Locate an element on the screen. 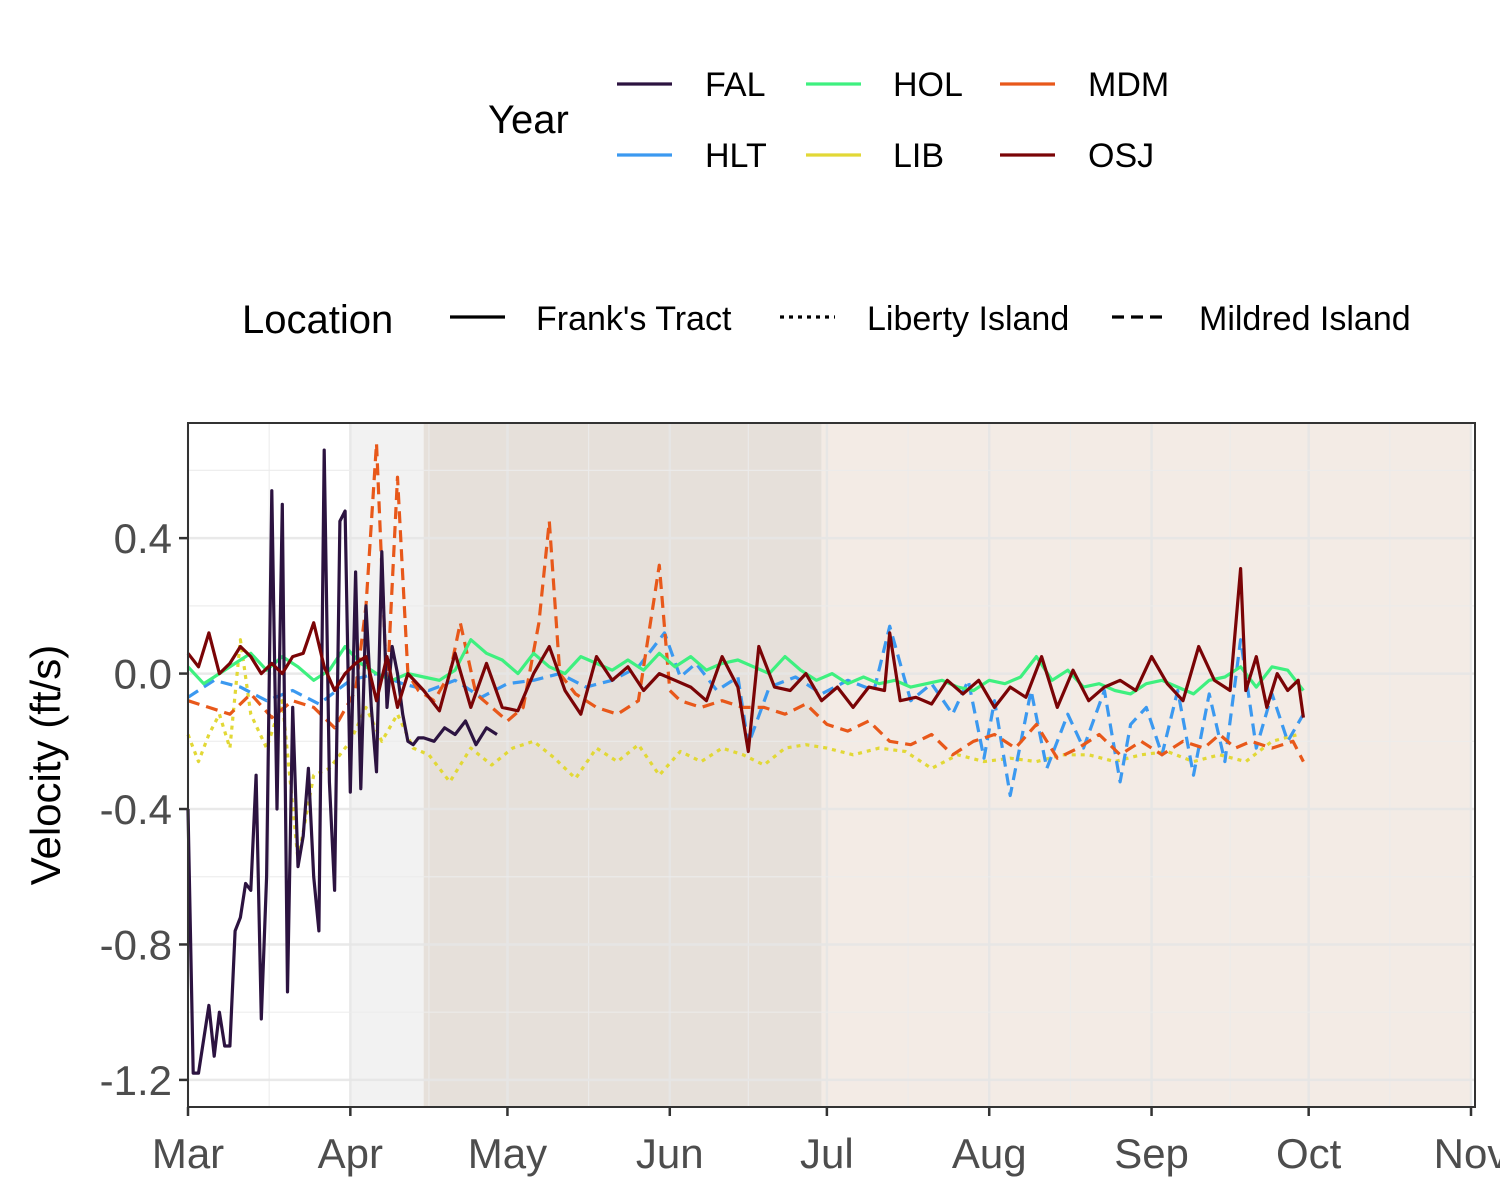  legend-label-lib: LIB is located at coordinates (918, 156).